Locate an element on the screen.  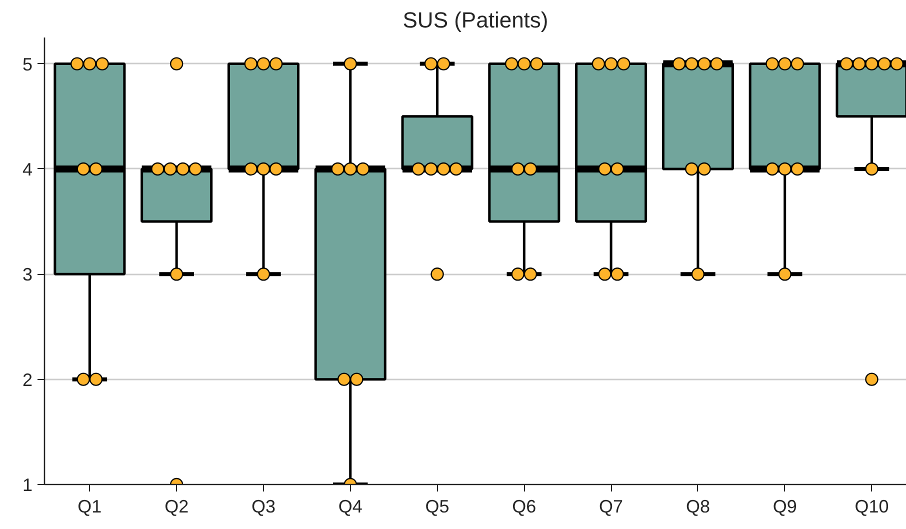
x-tick-label: Q8 is located at coordinates (698, 506).